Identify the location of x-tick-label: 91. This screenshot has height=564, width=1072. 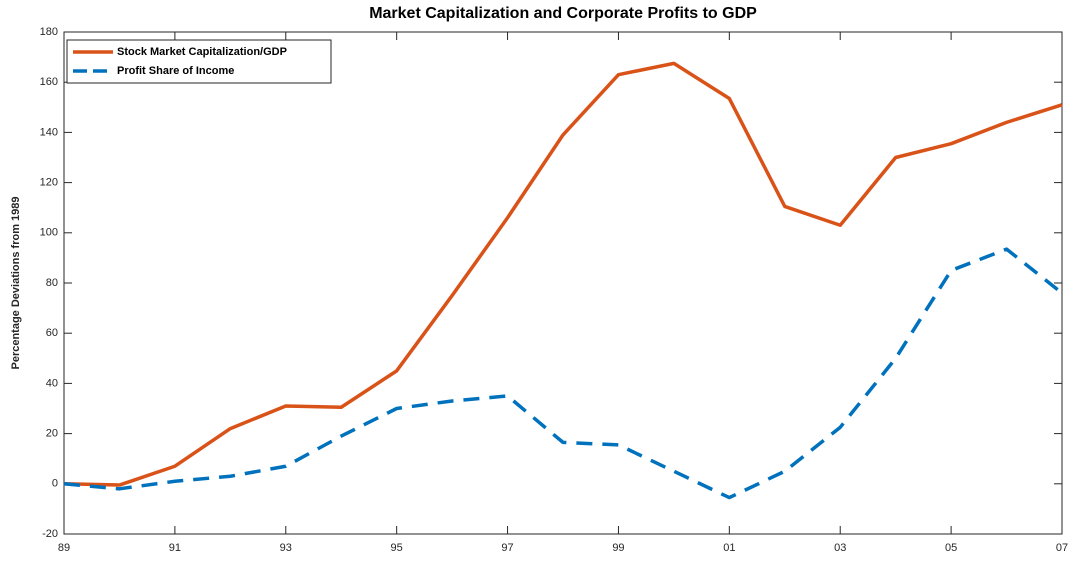
(175, 548).